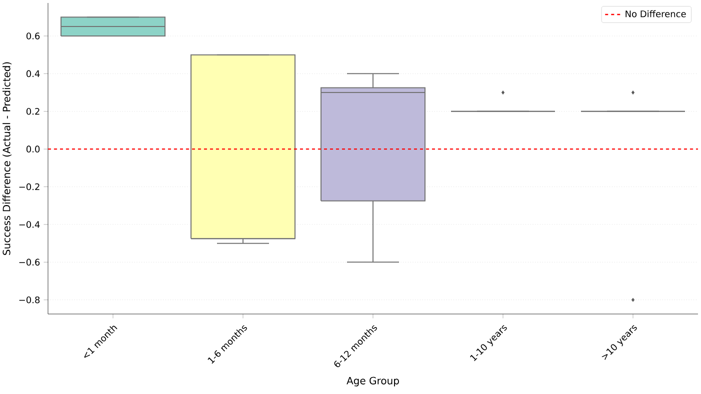 Image resolution: width=701 pixels, height=394 pixels. Describe the element at coordinates (29, 224) in the screenshot. I see `y-tick-label: −0.4` at that location.